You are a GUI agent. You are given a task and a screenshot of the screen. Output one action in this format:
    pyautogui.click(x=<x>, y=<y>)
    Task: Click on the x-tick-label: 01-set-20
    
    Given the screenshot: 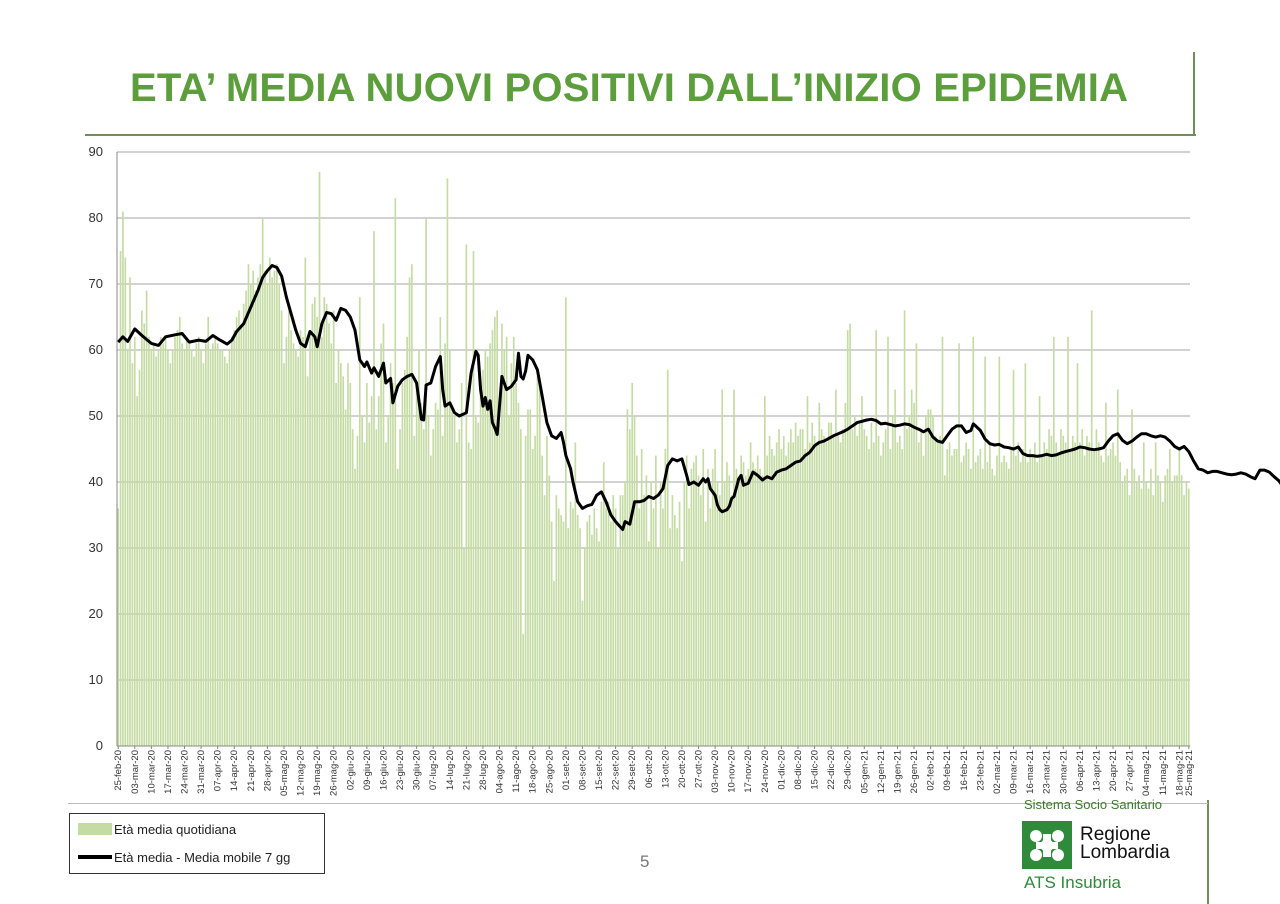 What is the action you would take?
    pyautogui.click(x=566, y=770)
    